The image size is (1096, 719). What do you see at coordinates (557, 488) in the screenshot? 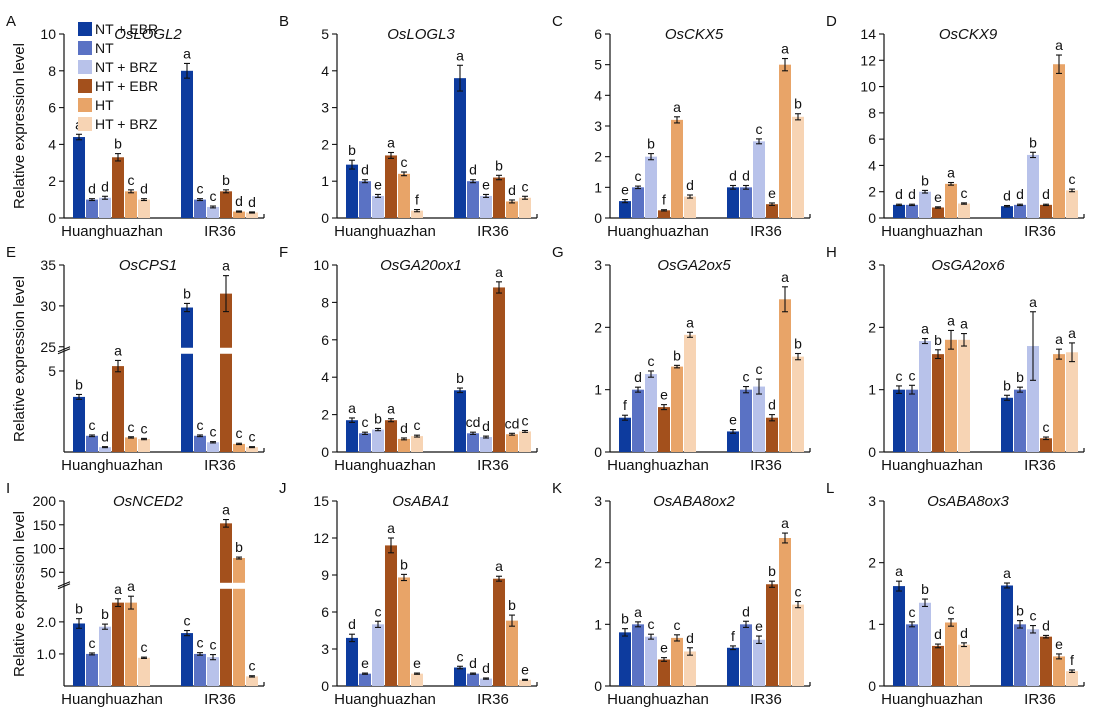
I see `panel-letter: K` at bounding box center [557, 488].